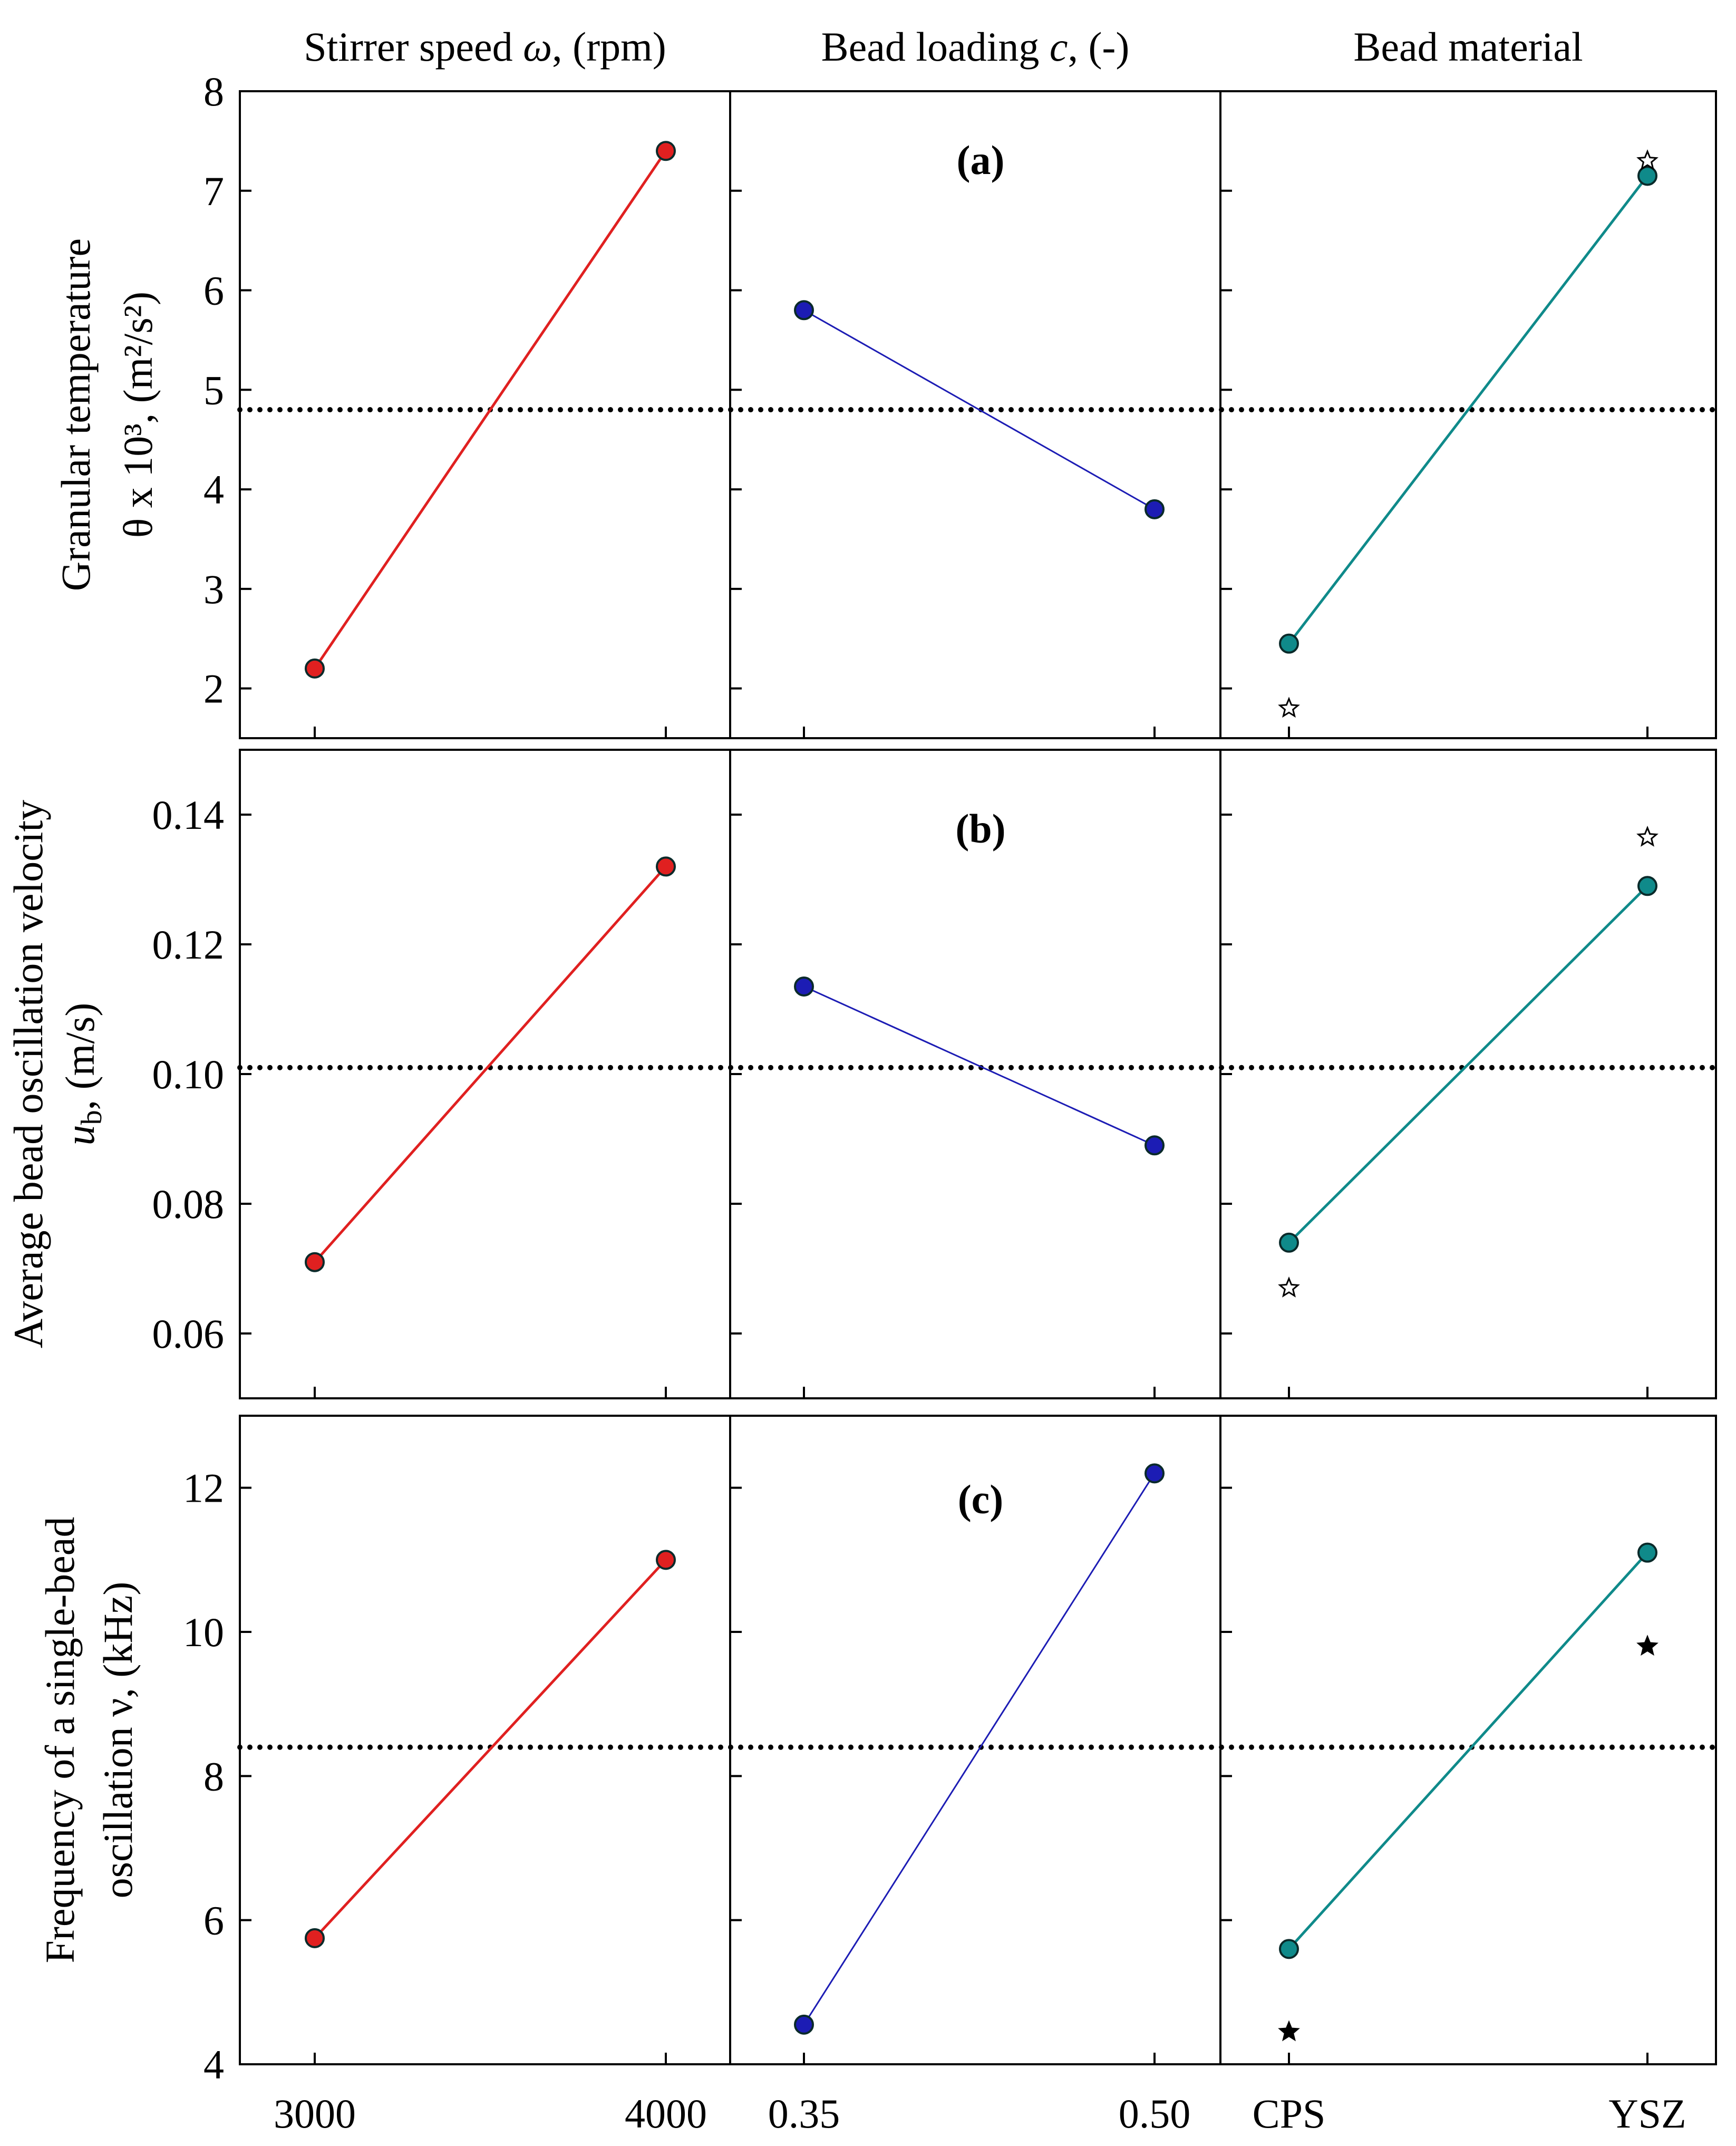  I want to click on x-tick-label-3000: 3000, so click(315, 2114).